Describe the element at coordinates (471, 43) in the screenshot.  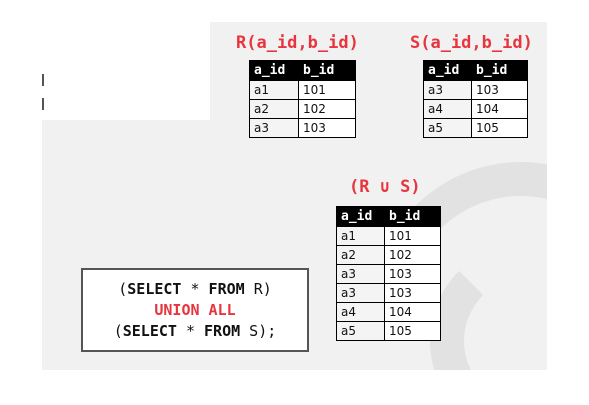
I see `relation-s-title: S(a_id,b_id)` at that location.